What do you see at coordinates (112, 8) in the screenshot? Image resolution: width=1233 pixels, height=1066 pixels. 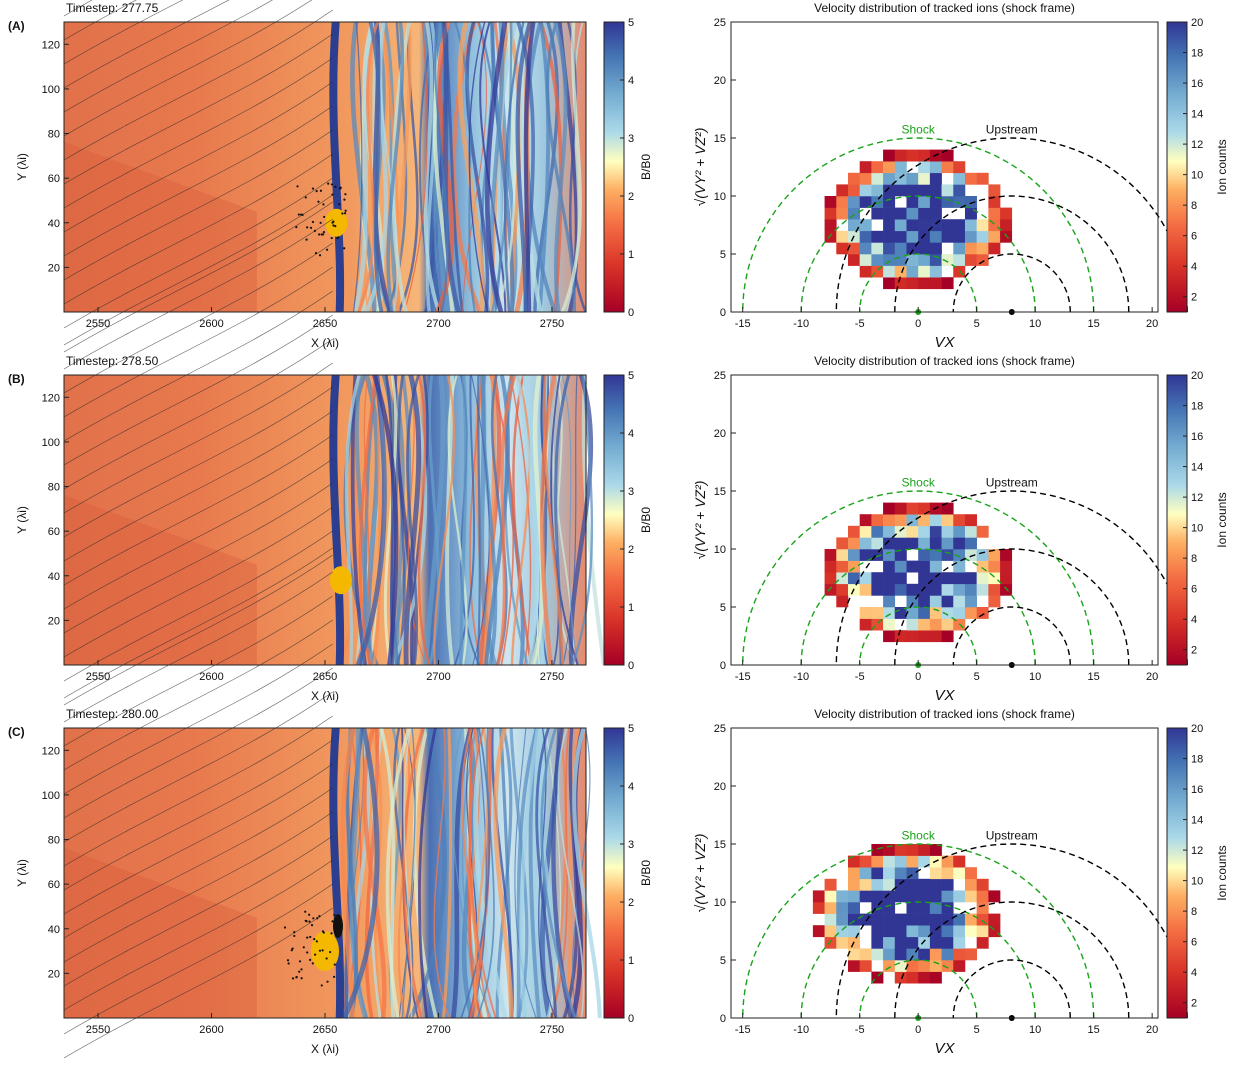 I see `timestep-label: Timestep: 277.75` at bounding box center [112, 8].